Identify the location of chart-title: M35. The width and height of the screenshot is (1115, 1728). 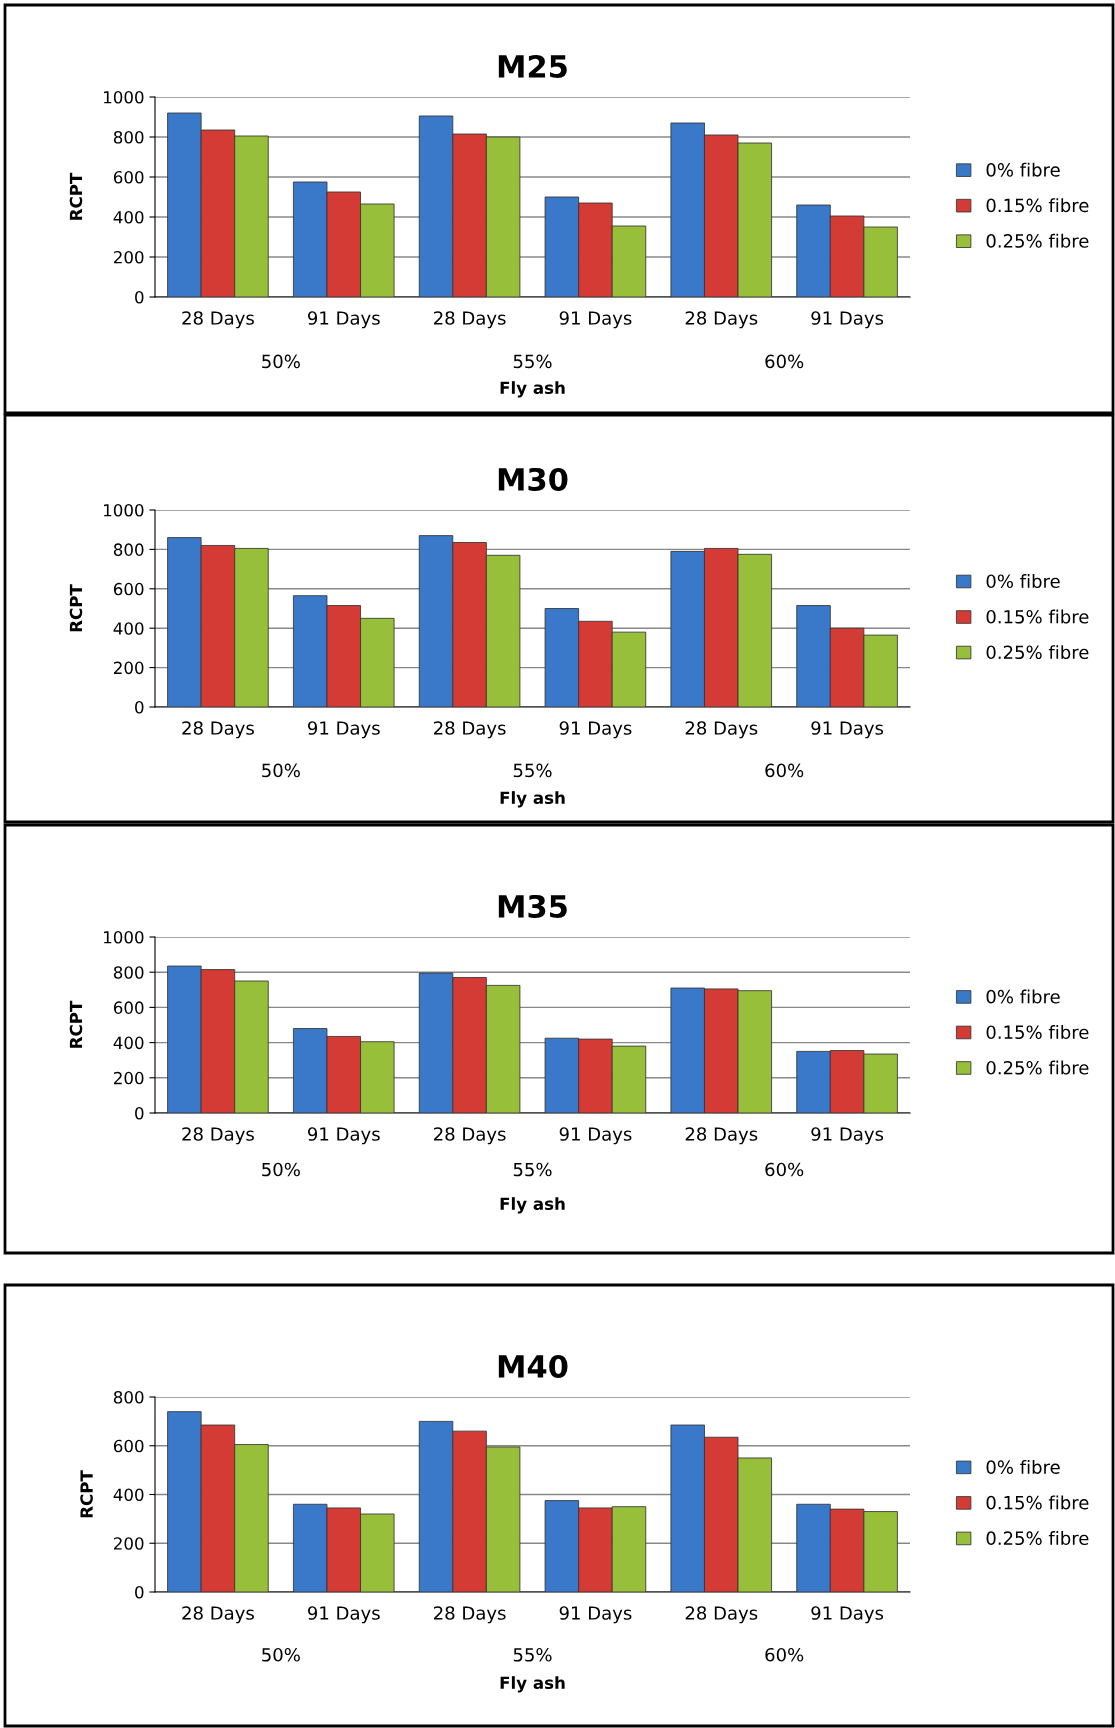
(532, 906).